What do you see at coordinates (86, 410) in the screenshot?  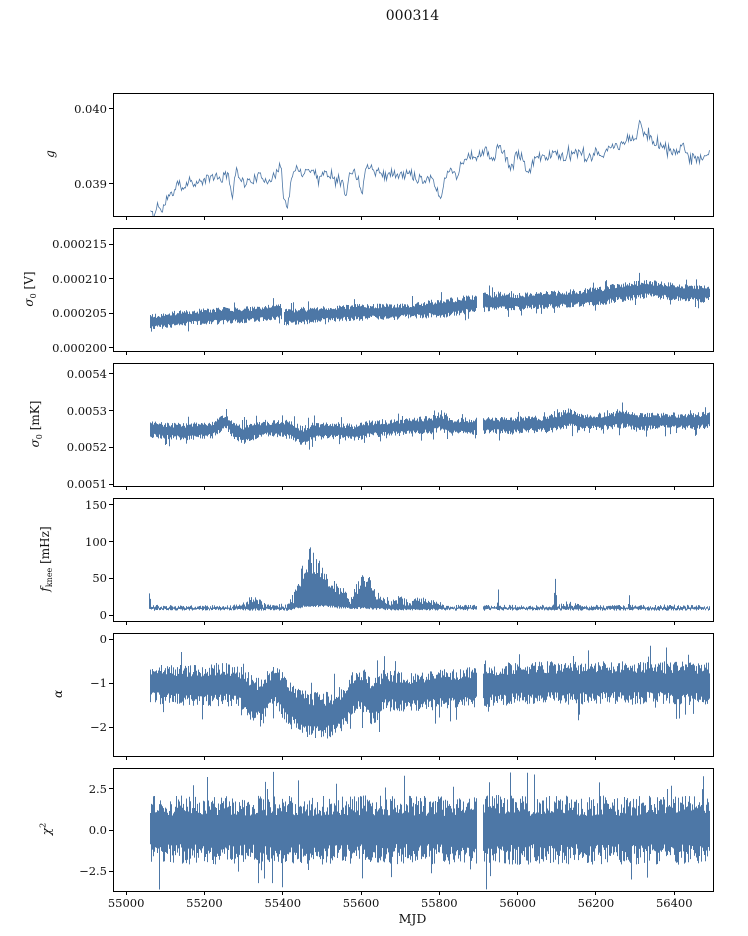 I see `y-tick-label: 0.0053` at bounding box center [86, 410].